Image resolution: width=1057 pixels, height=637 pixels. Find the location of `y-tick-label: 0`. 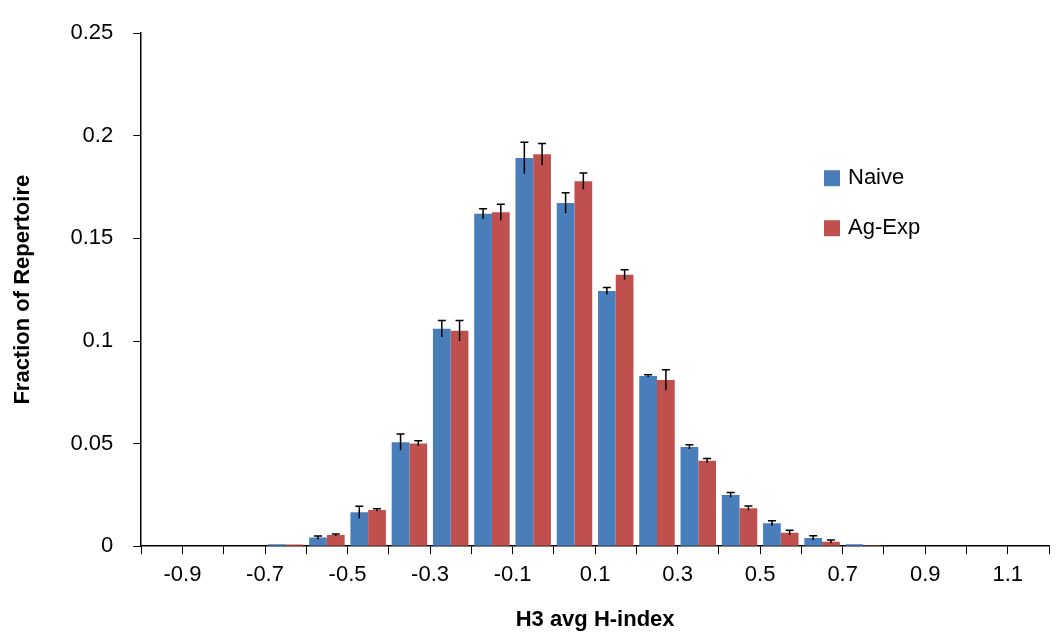

y-tick-label: 0 is located at coordinates (107, 545).